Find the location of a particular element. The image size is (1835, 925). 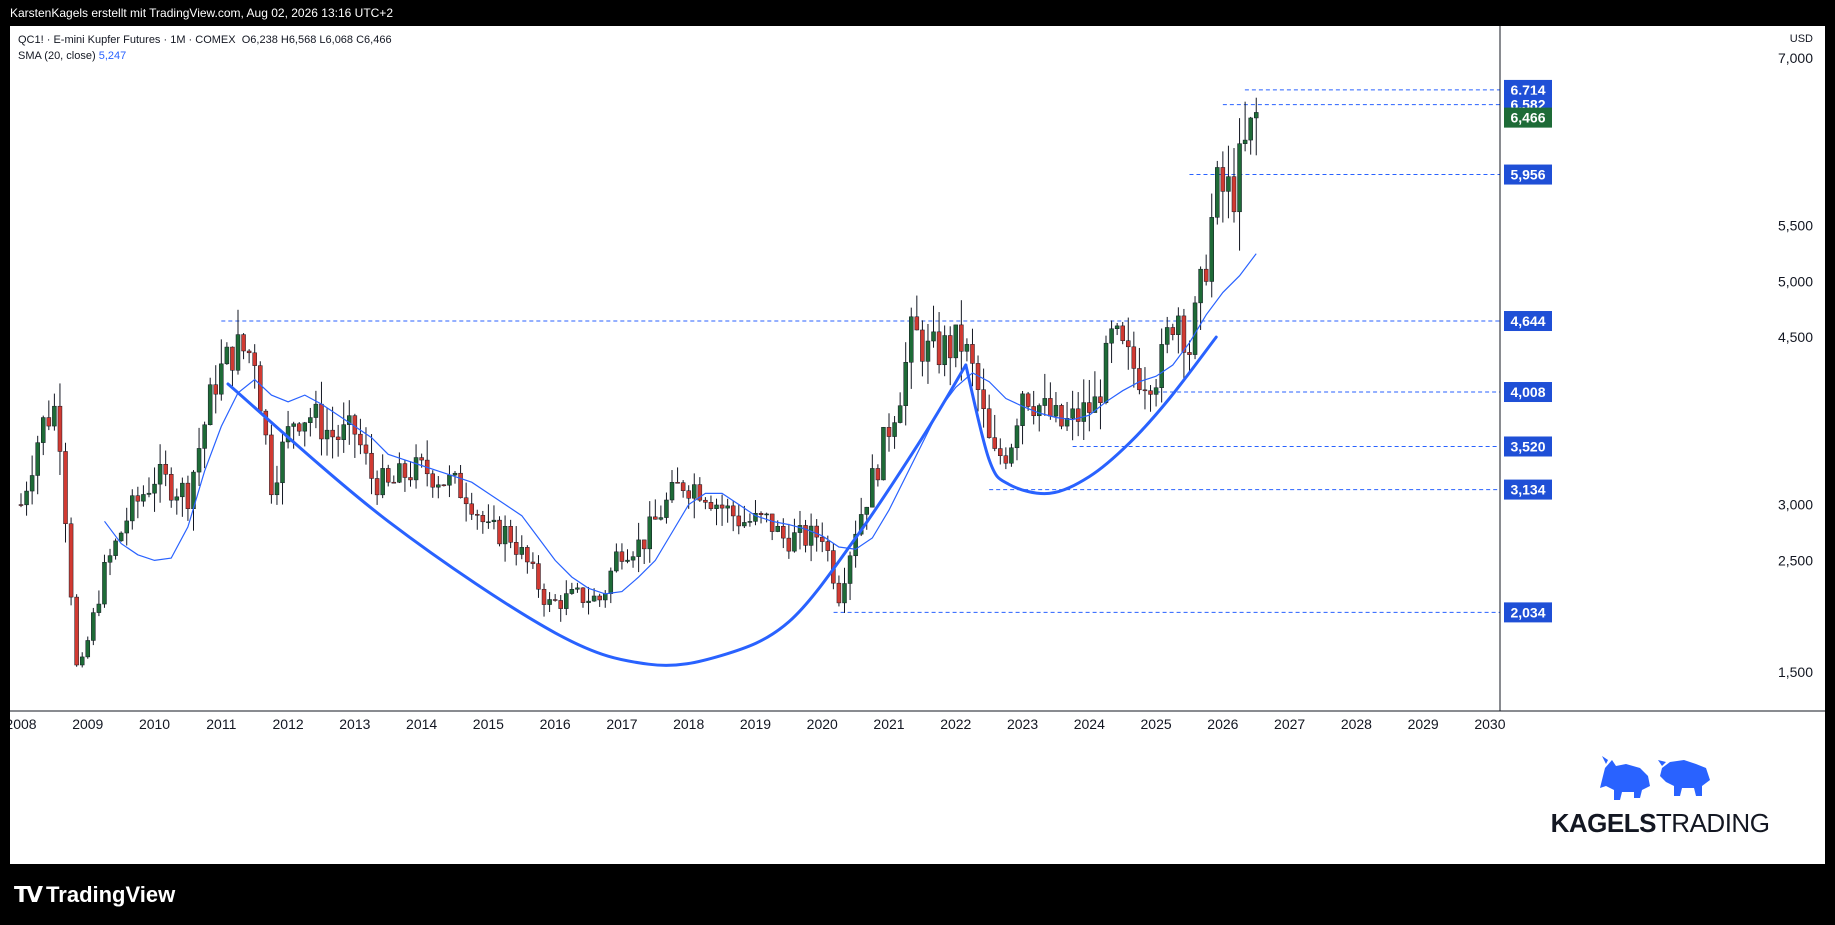

x-tick-label: 2025 is located at coordinates (1156, 724).